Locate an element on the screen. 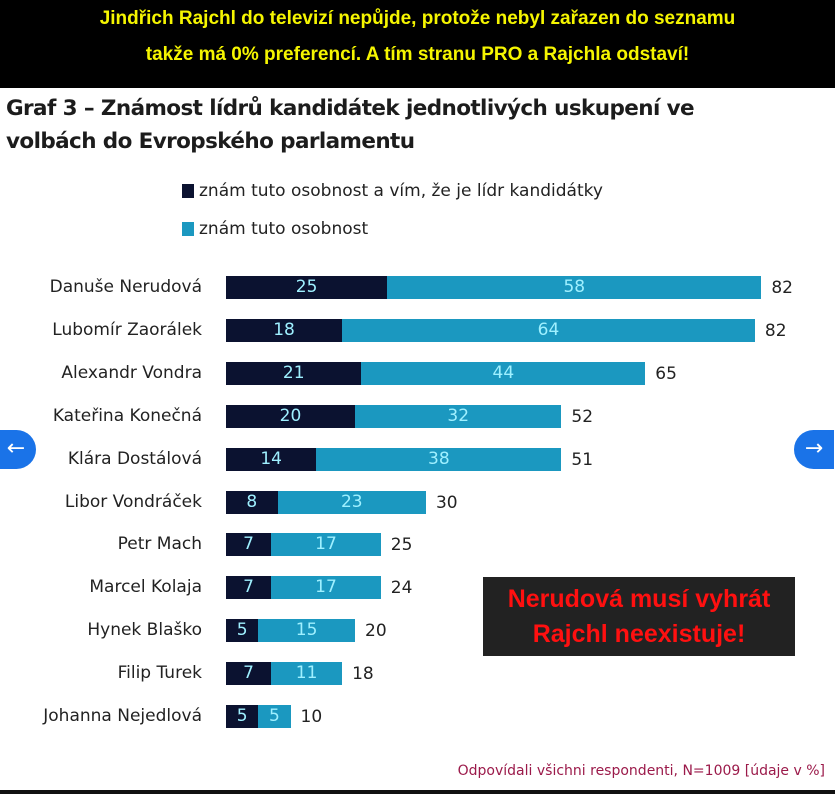 The height and width of the screenshot is (794, 835). category-label: Danuše Nerudová is located at coordinates (125, 287).